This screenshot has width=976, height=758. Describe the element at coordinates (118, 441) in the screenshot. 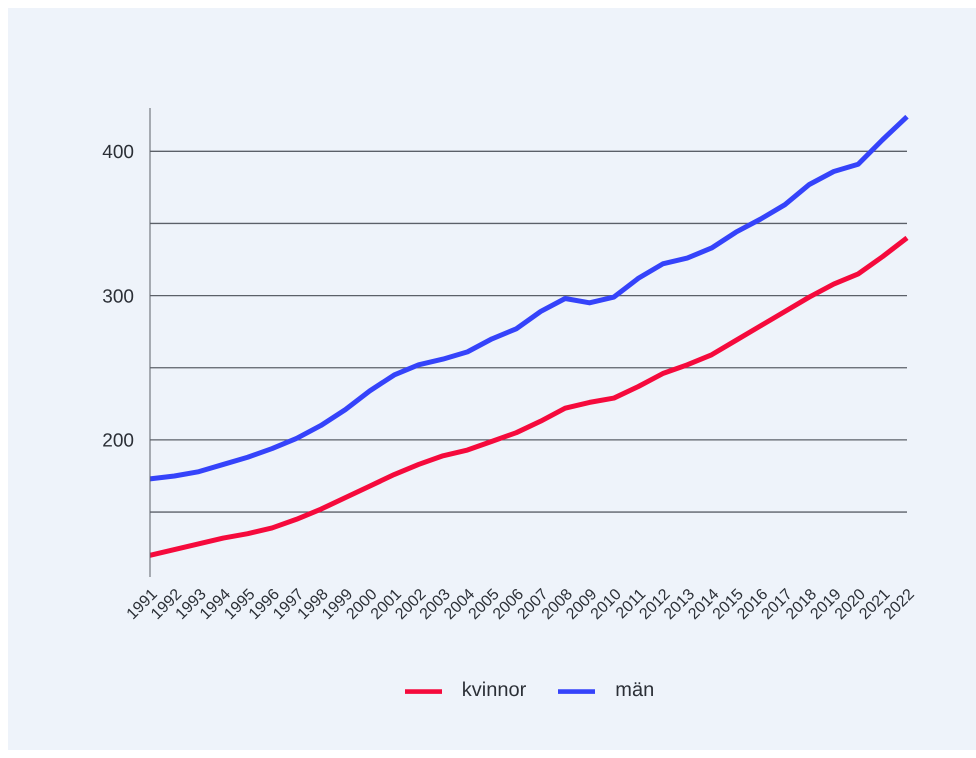

I see `y-tick-label: 200` at that location.